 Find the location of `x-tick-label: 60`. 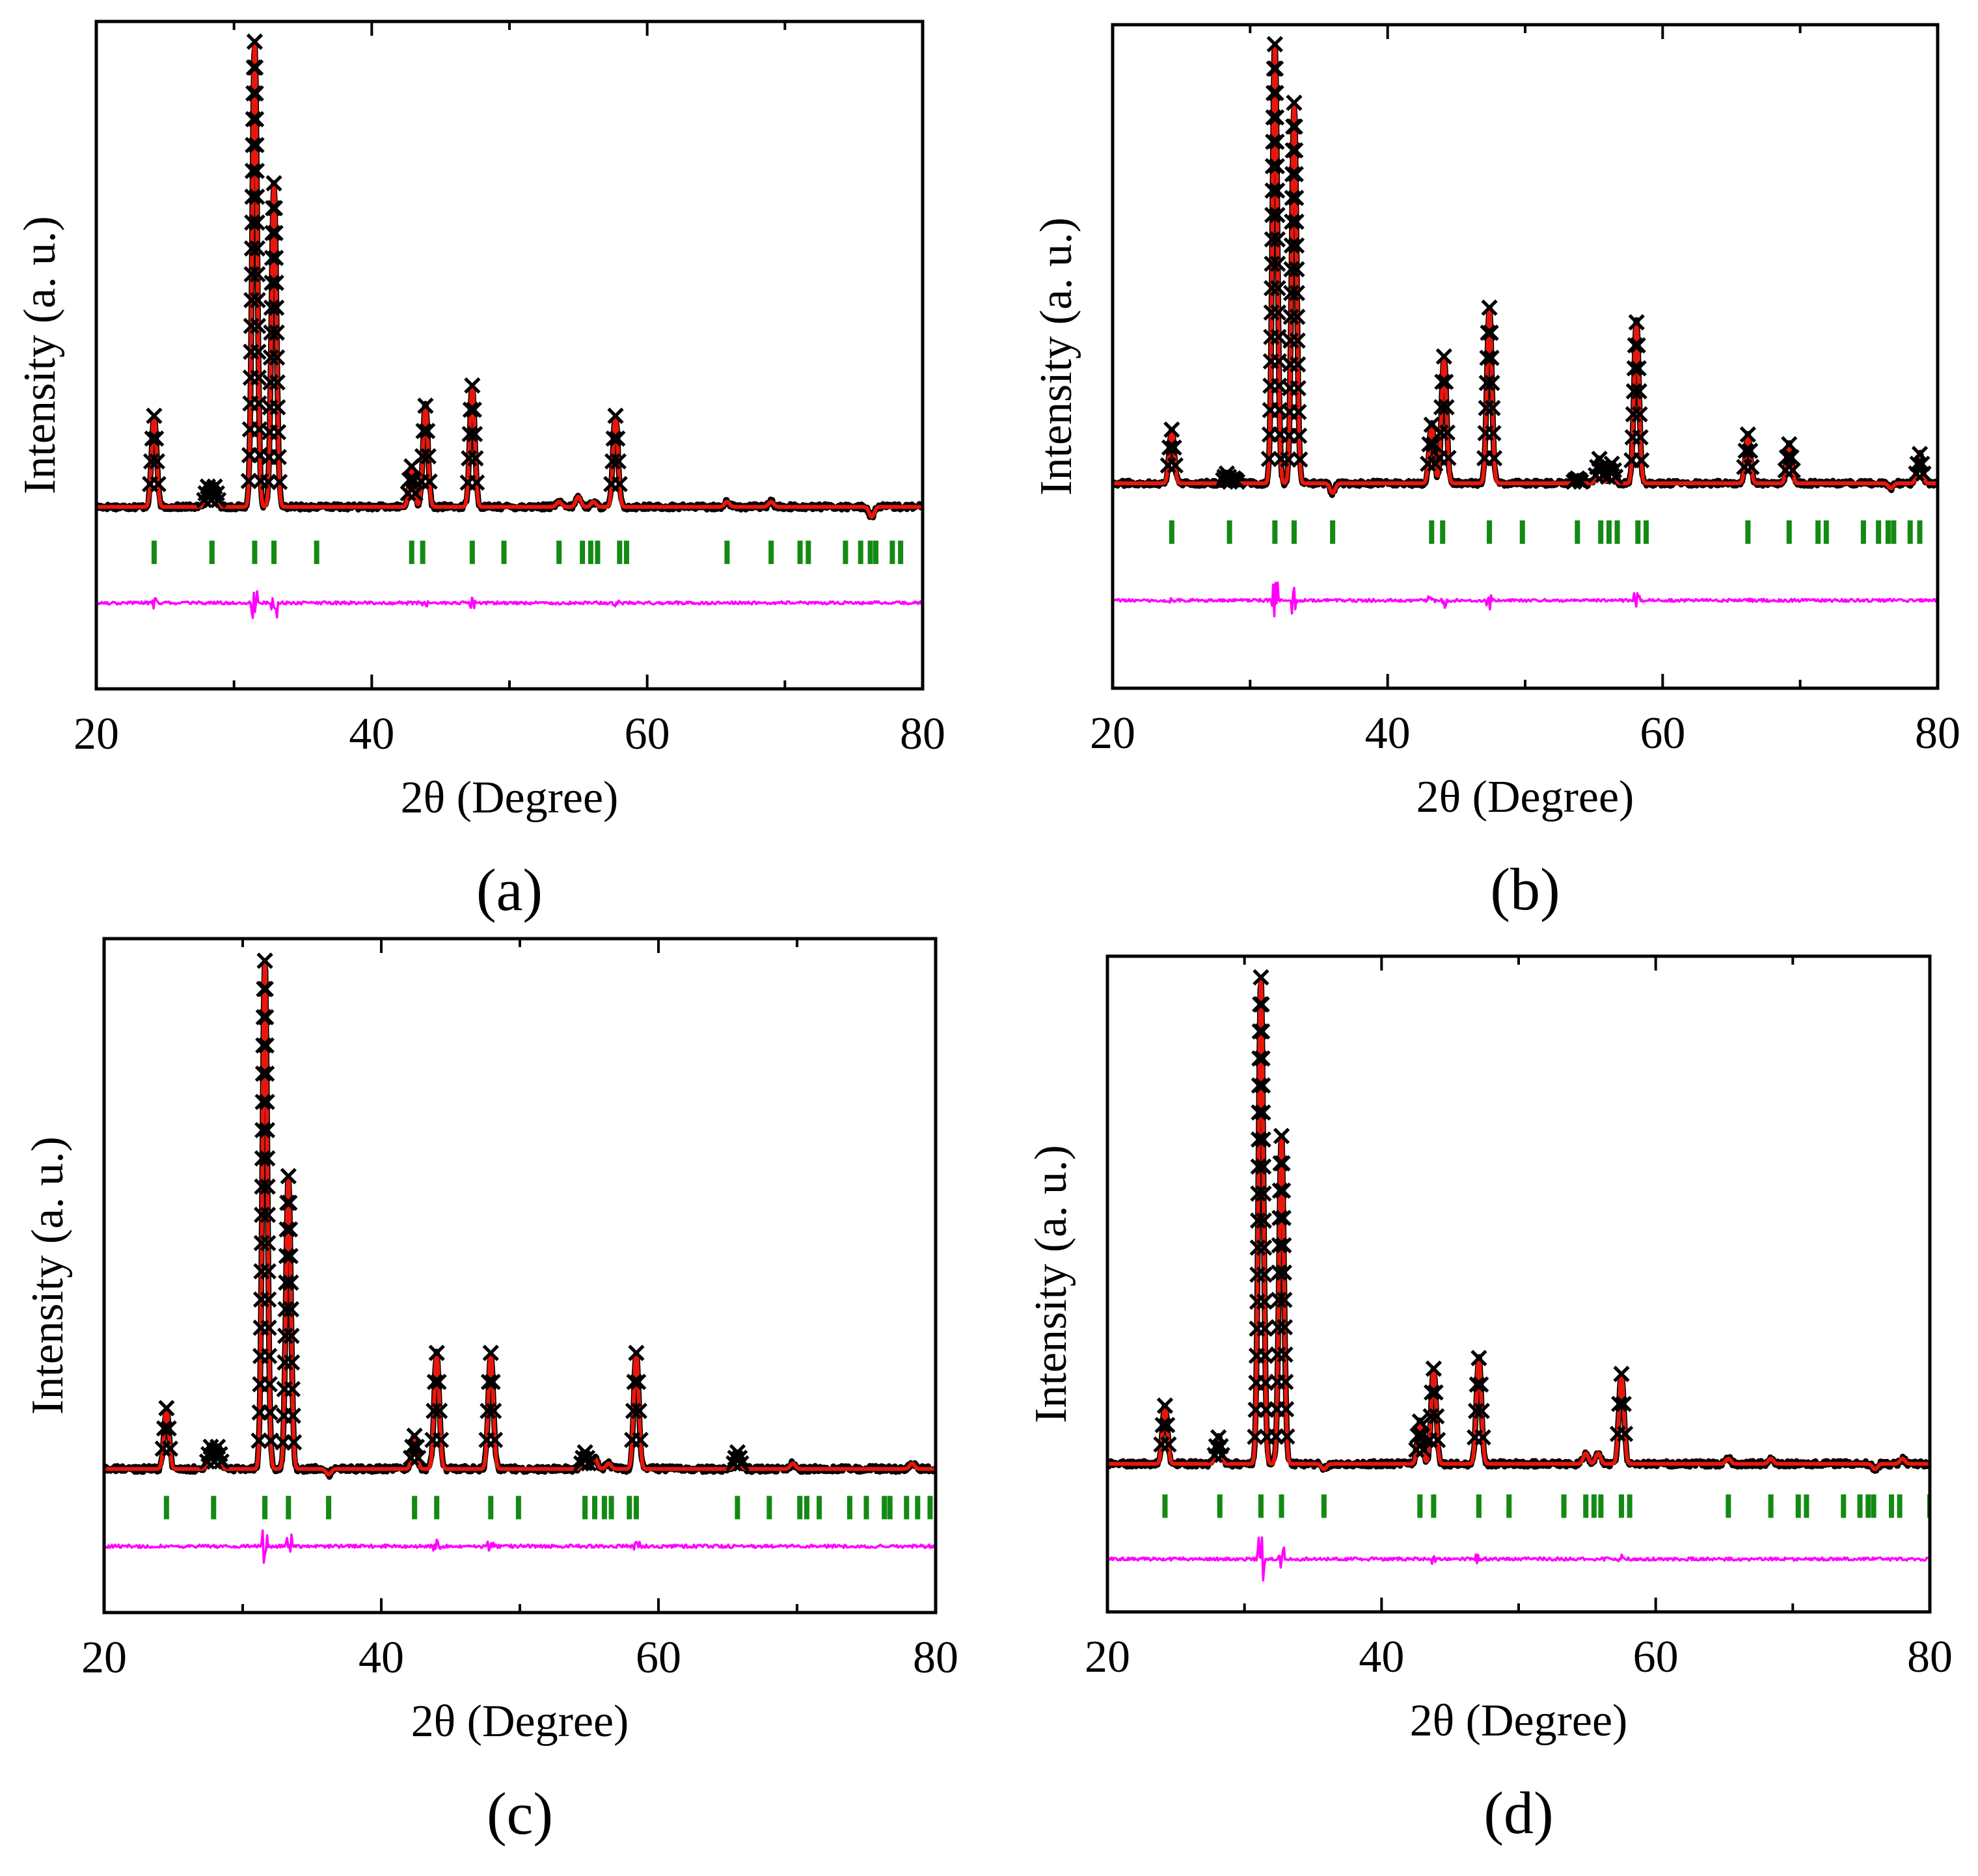

x-tick-label: 60 is located at coordinates (658, 1658).